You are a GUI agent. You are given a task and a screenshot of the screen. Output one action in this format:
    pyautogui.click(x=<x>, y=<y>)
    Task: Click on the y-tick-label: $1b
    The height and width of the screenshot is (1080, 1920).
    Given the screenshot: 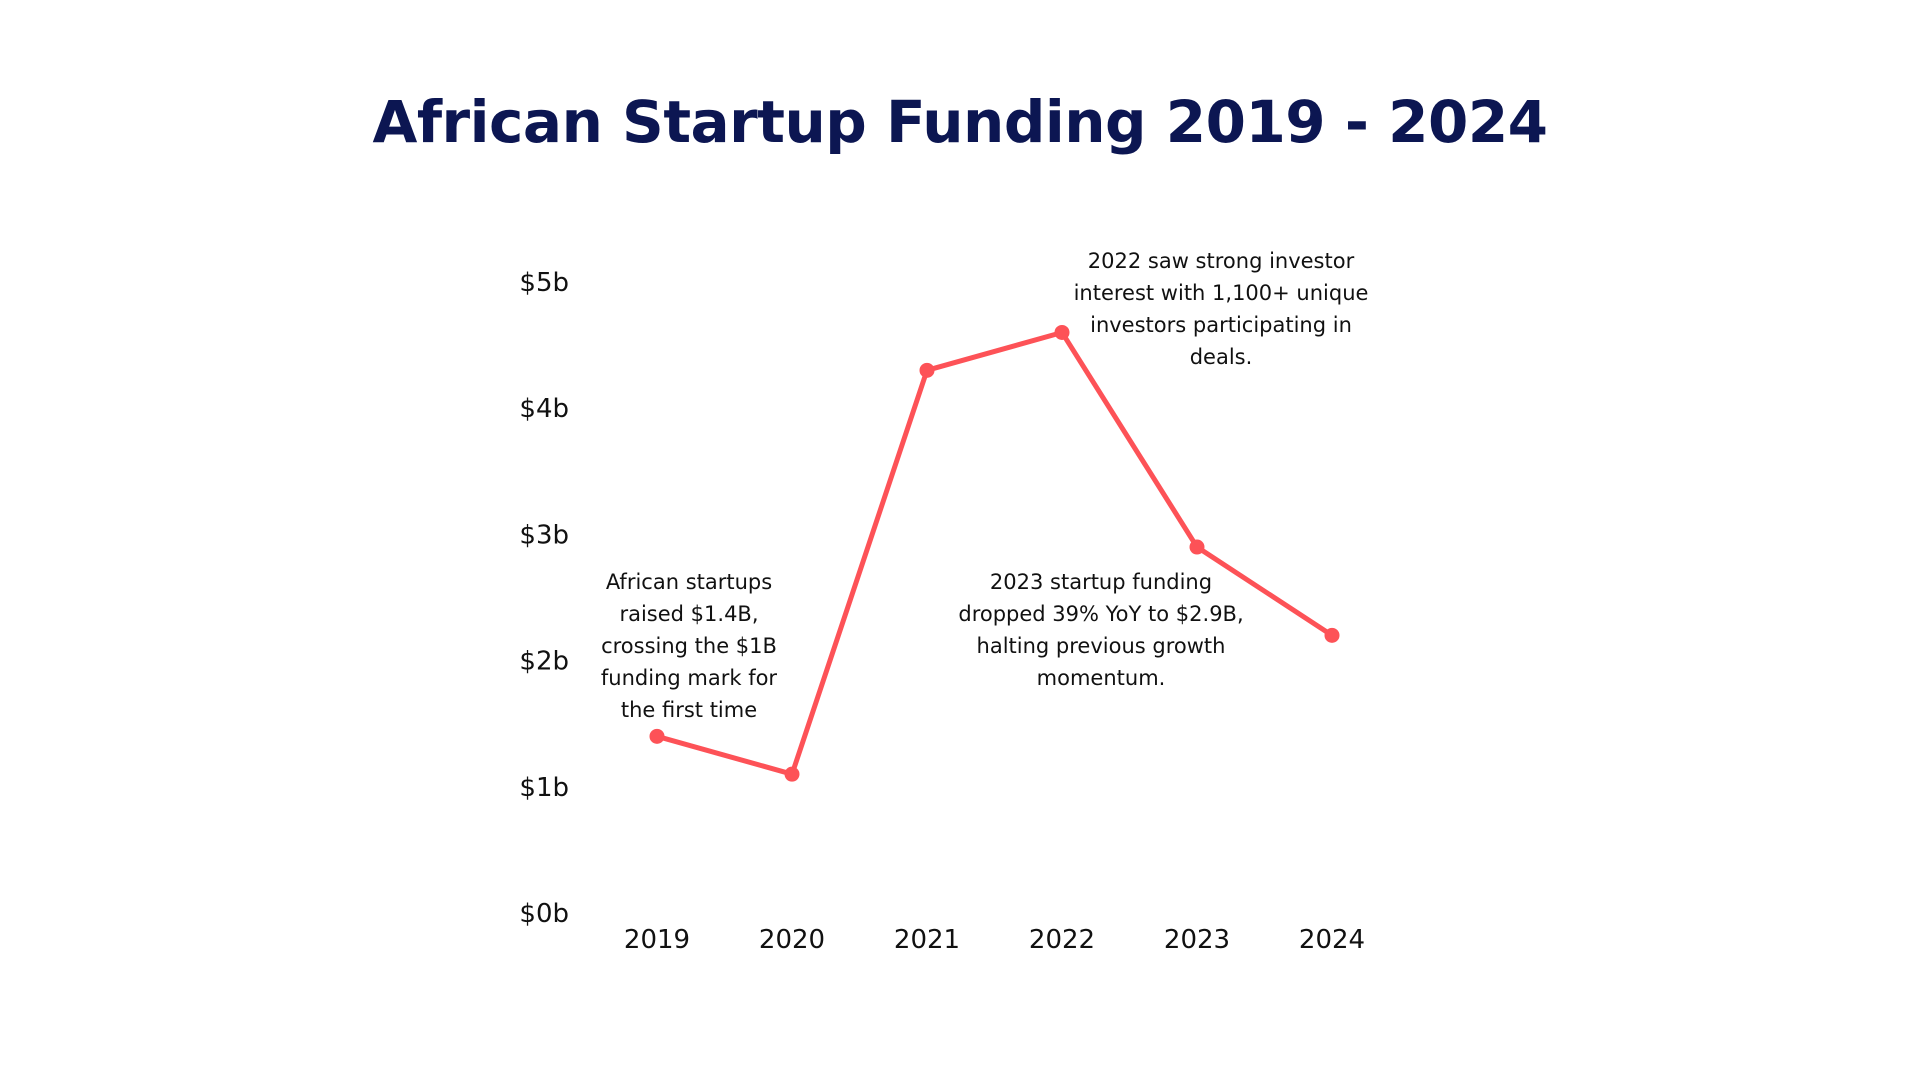 What is the action you would take?
    pyautogui.click(x=544, y=788)
    